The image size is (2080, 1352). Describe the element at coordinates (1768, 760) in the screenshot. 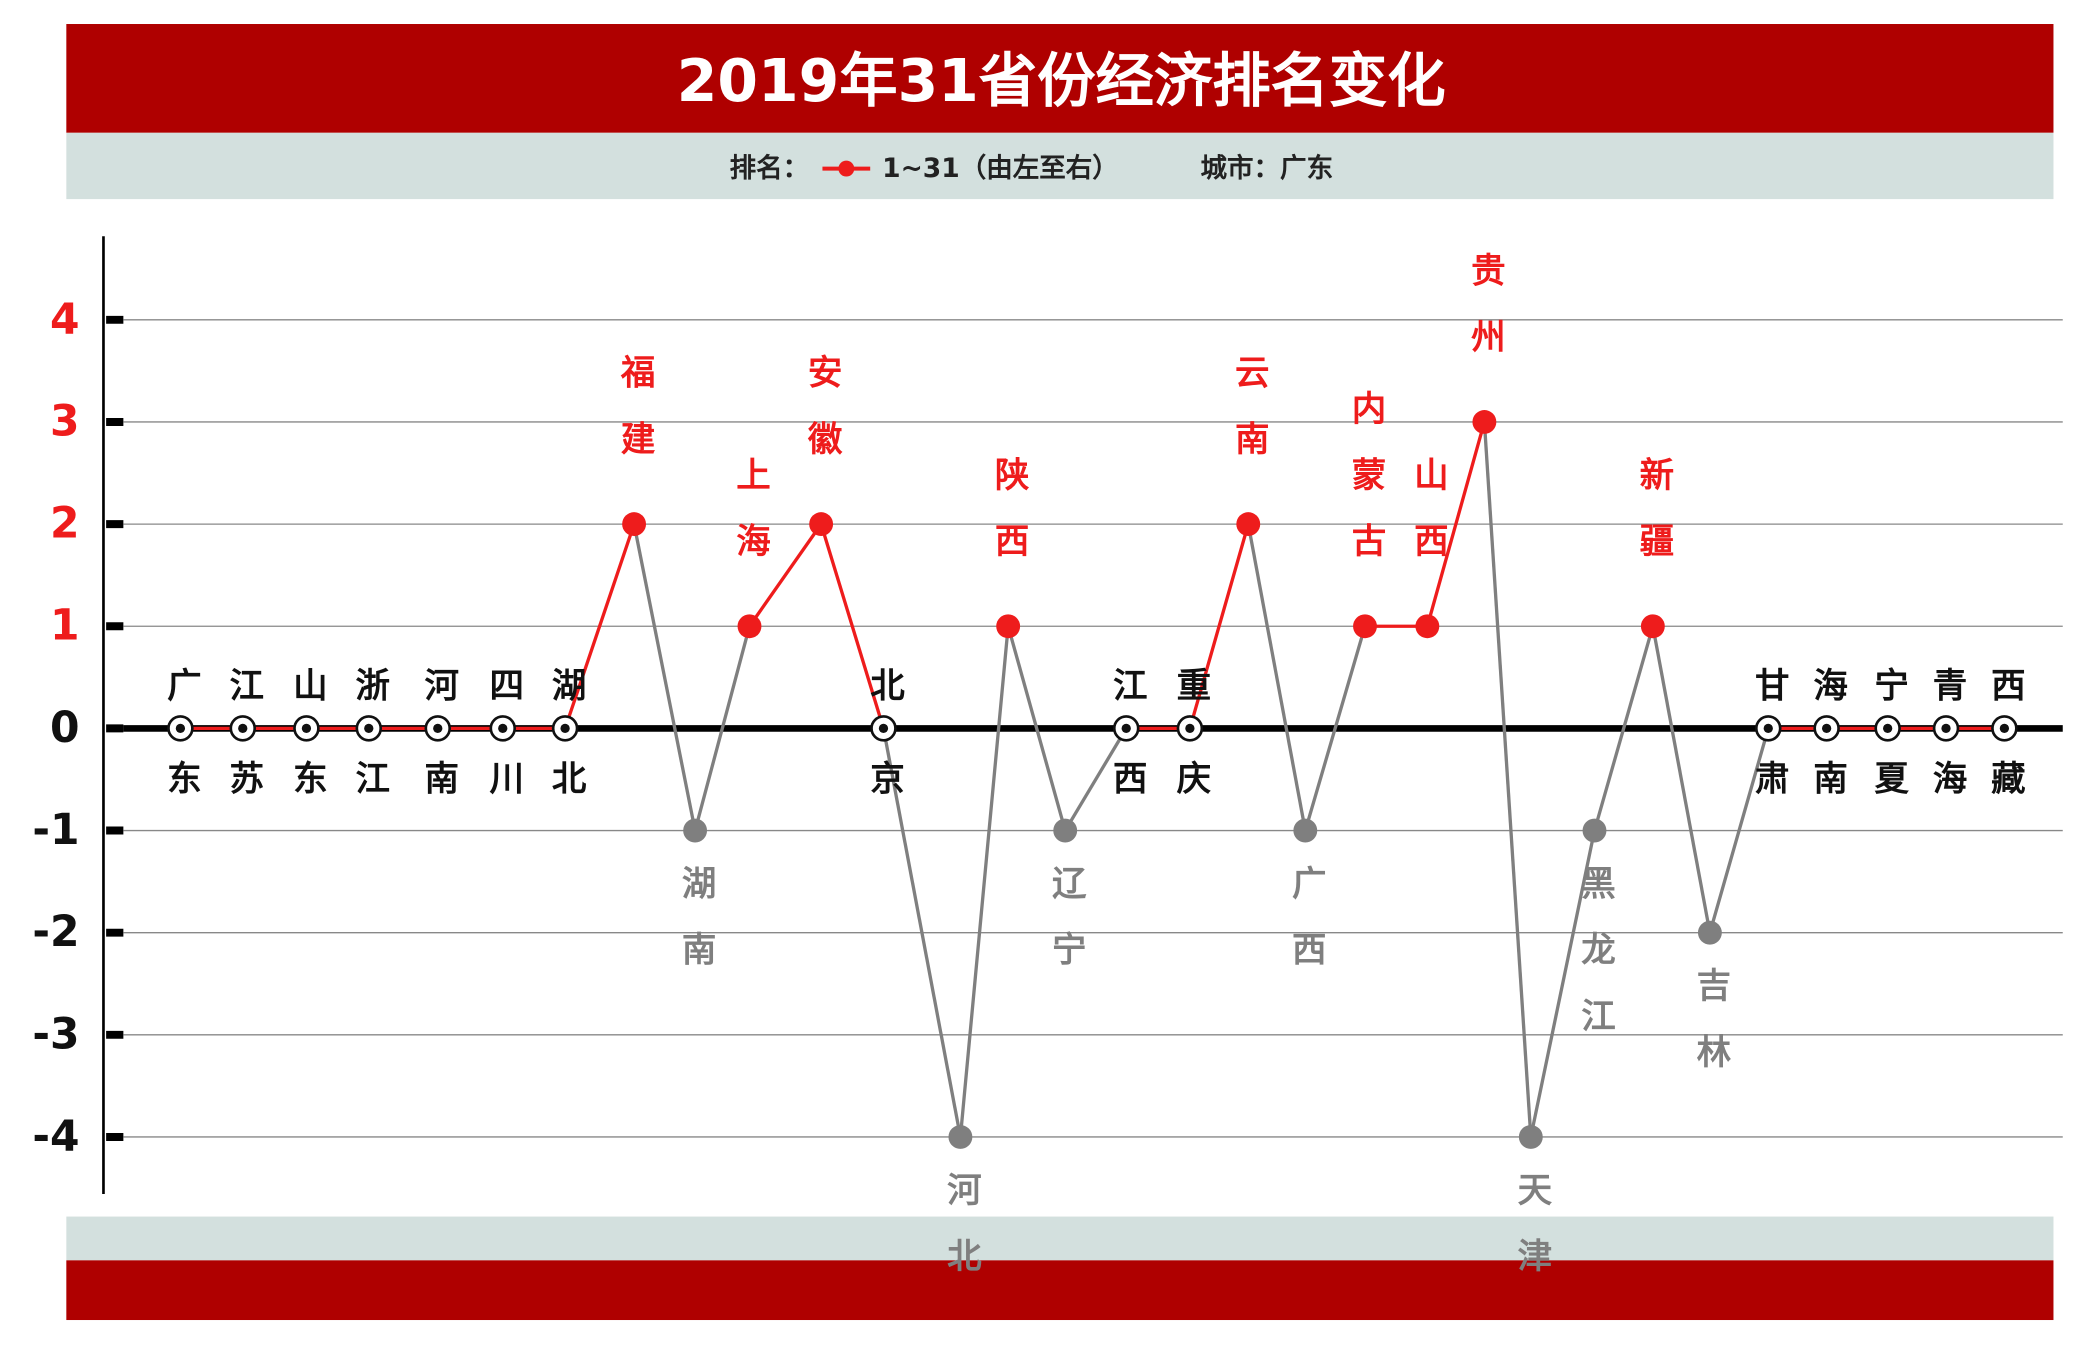

I see `category-label: 甘肃` at that location.